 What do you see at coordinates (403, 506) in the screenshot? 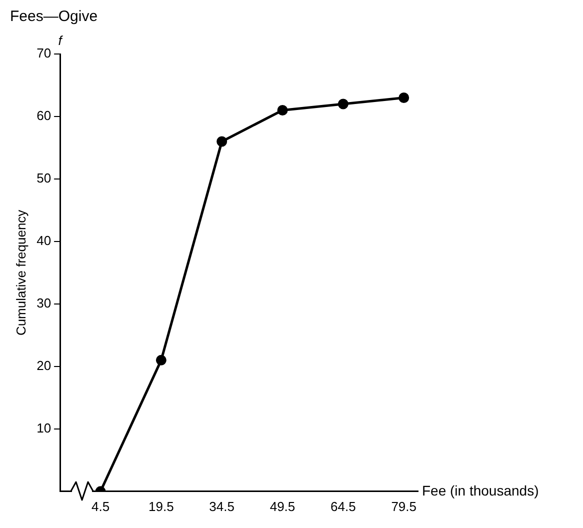
I see `x-tick-label: 79.5` at bounding box center [403, 506].